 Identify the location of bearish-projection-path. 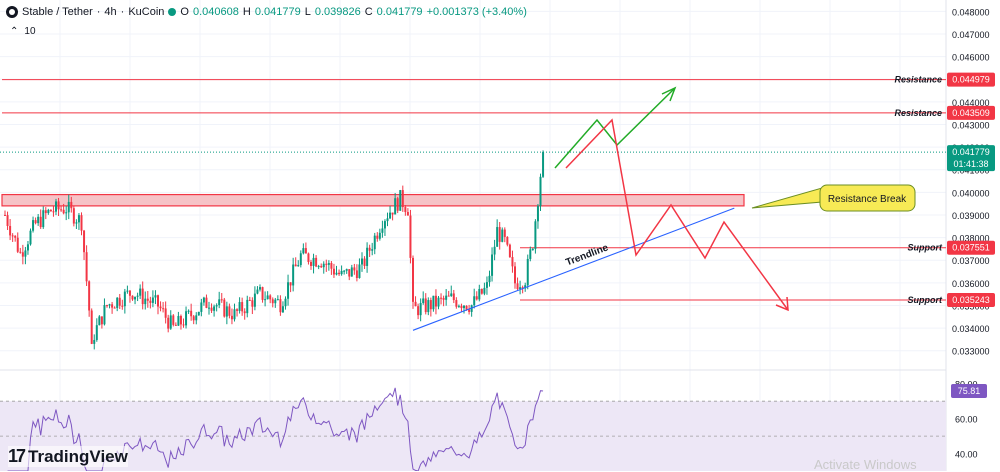
(677, 214).